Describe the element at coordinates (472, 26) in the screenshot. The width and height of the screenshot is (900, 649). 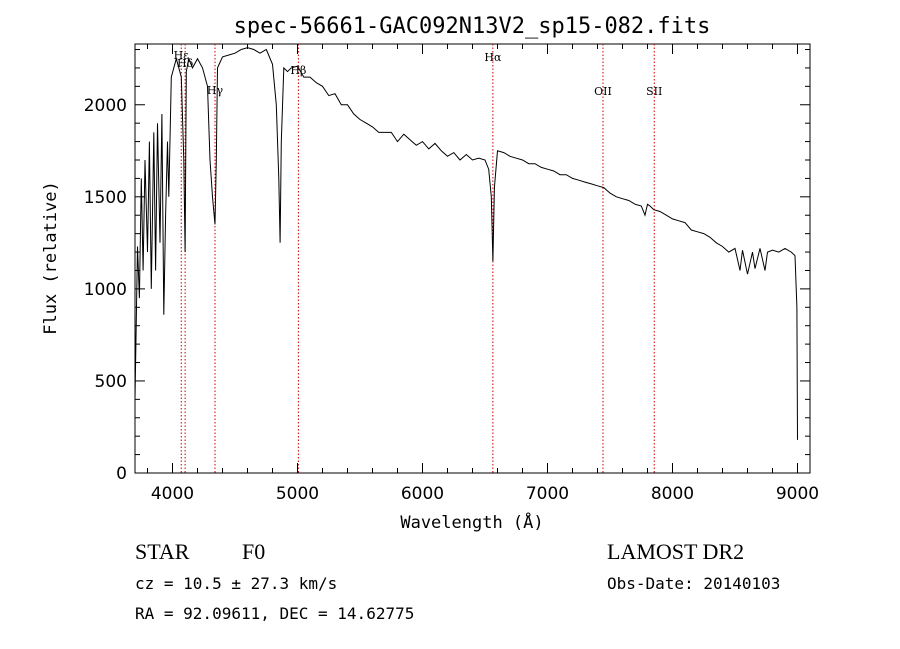
I see `chart-title: spec-56661-GAC092N13V2_sp15-082.fits` at that location.